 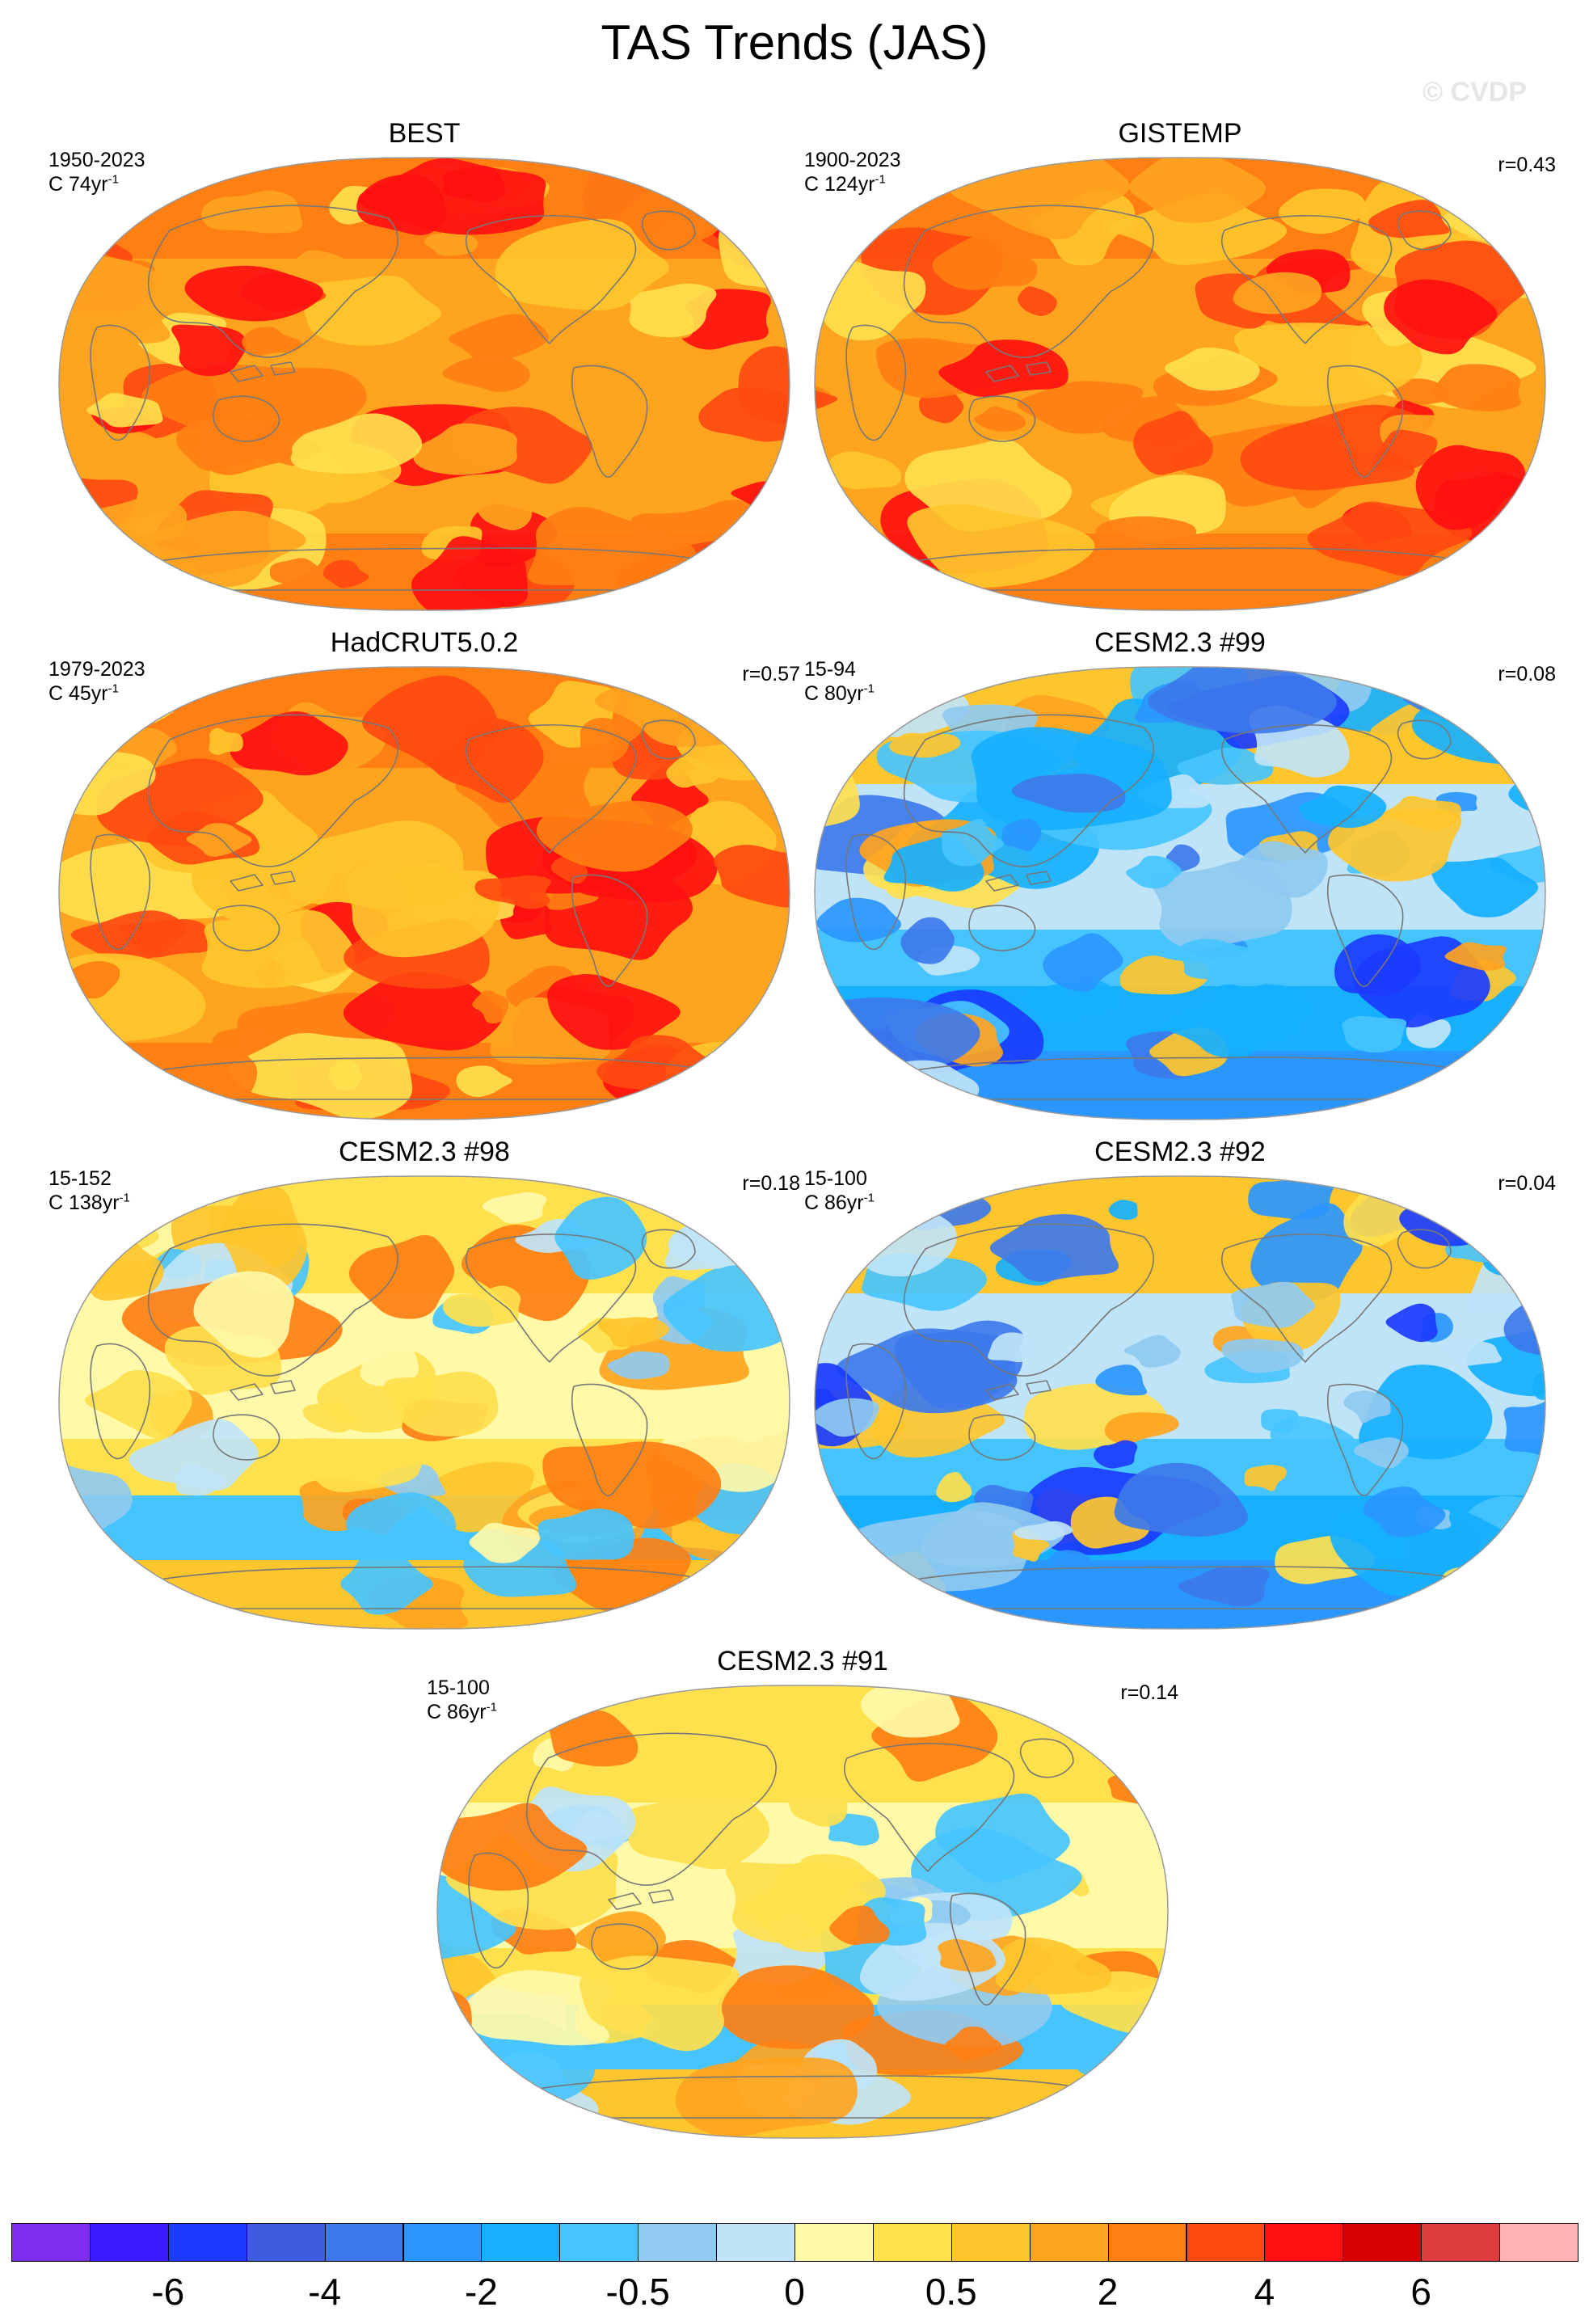 I want to click on panel-length: C 124yr-1, so click(x=845, y=184).